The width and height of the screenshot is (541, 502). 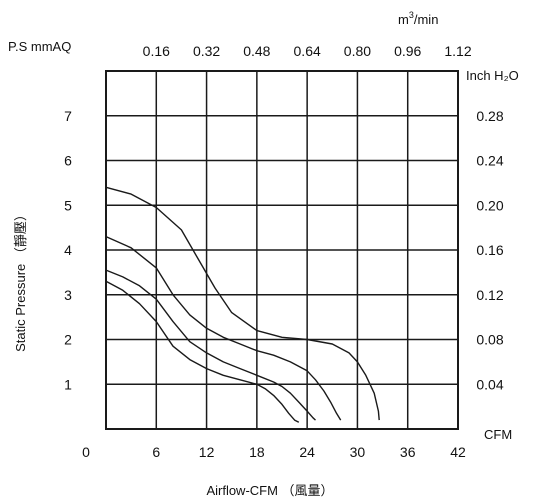 I want to click on x-tick-label: 30, so click(x=358, y=452).